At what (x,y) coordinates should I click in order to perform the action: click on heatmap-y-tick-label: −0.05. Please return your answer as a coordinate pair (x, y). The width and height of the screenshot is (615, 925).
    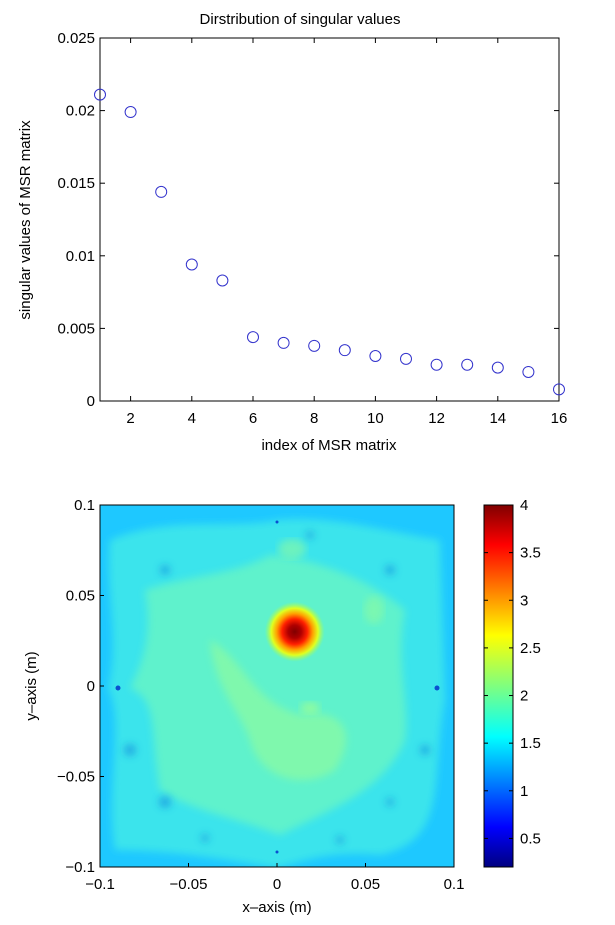
    Looking at the image, I should click on (76, 777).